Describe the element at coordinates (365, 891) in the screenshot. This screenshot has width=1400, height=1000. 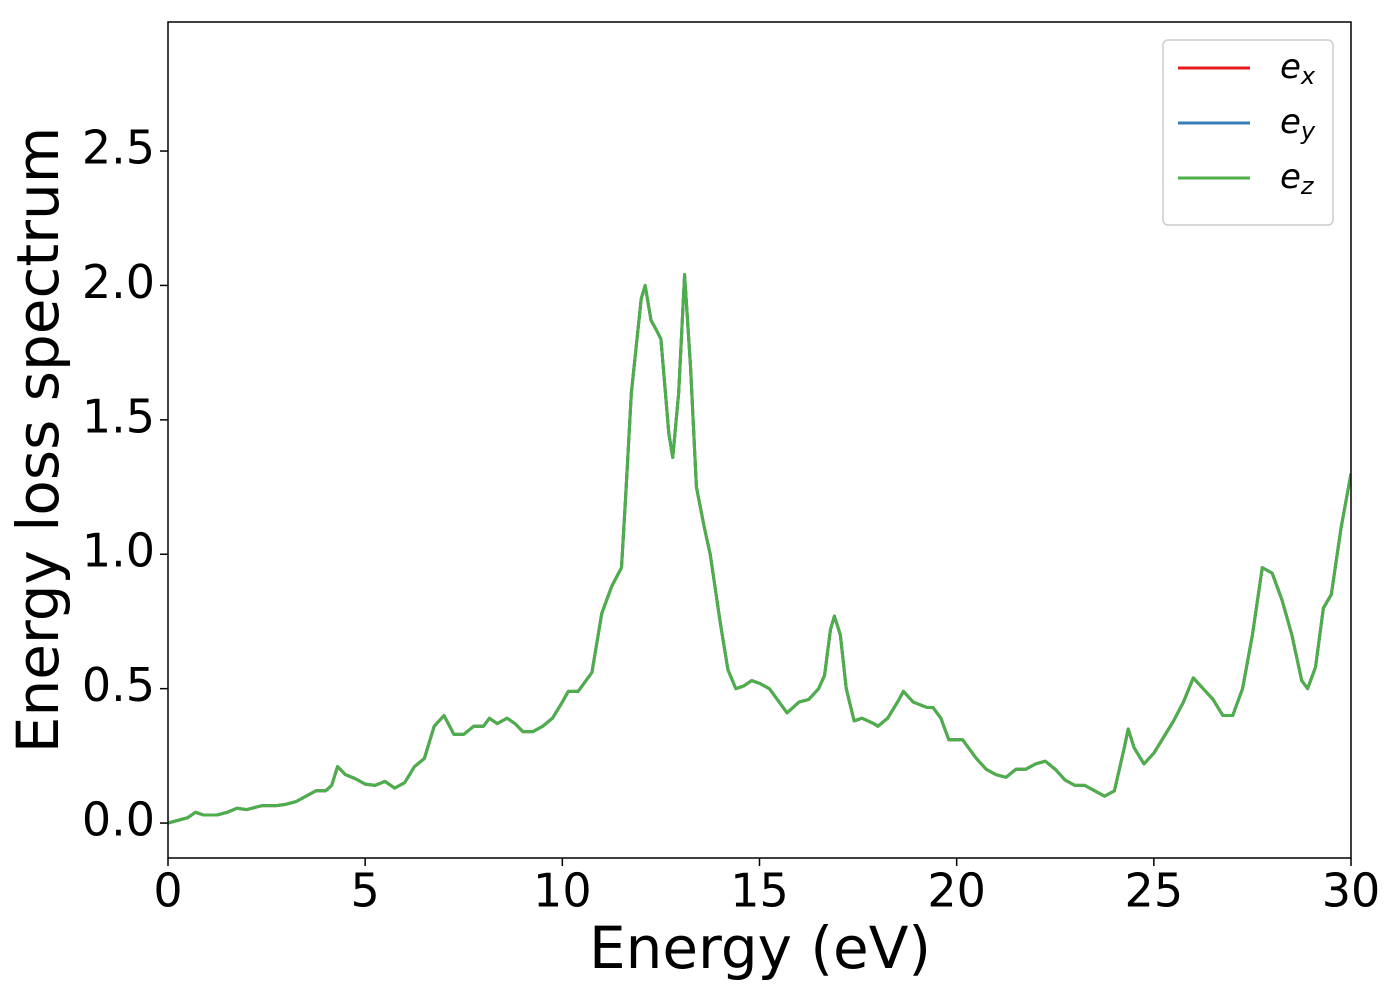
I see `x-tick-label: 5` at that location.